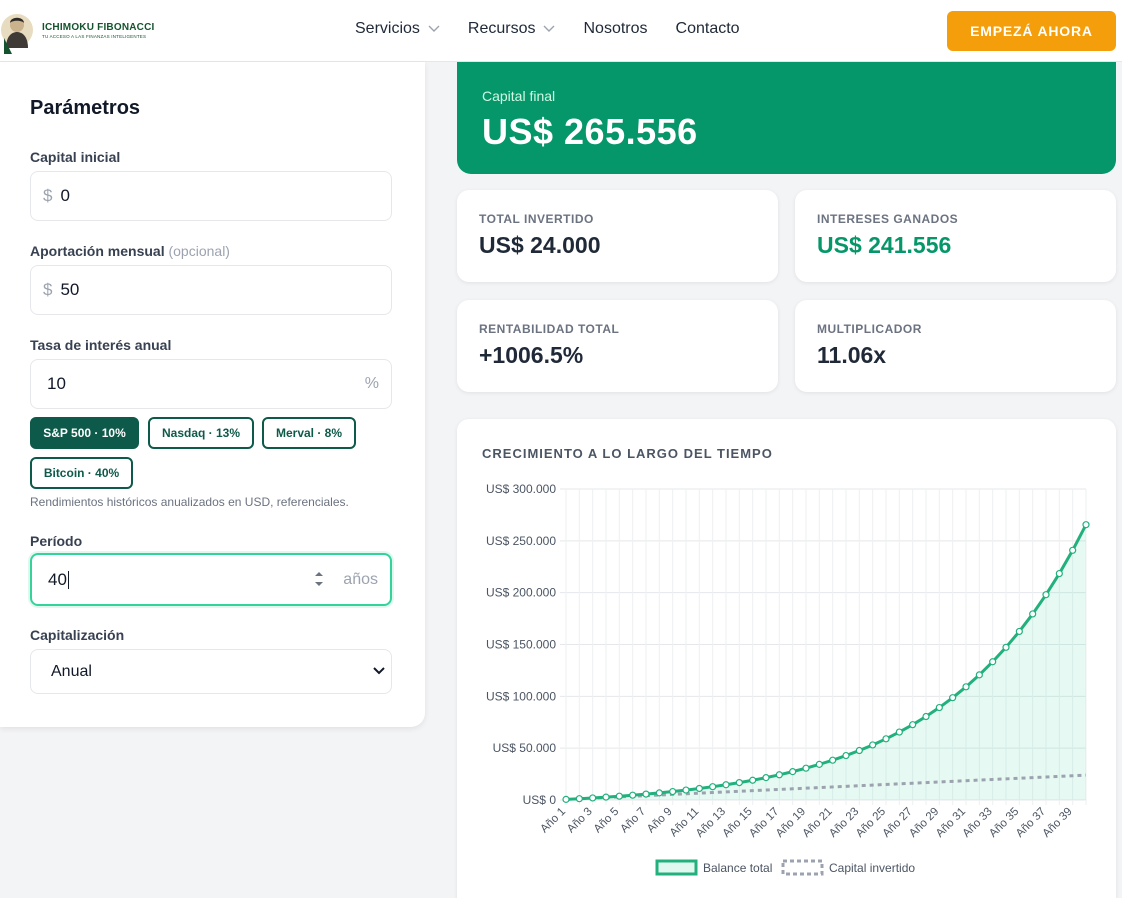  Describe the element at coordinates (872, 868) in the screenshot. I see `legend-invested-label: Capital invertido` at that location.